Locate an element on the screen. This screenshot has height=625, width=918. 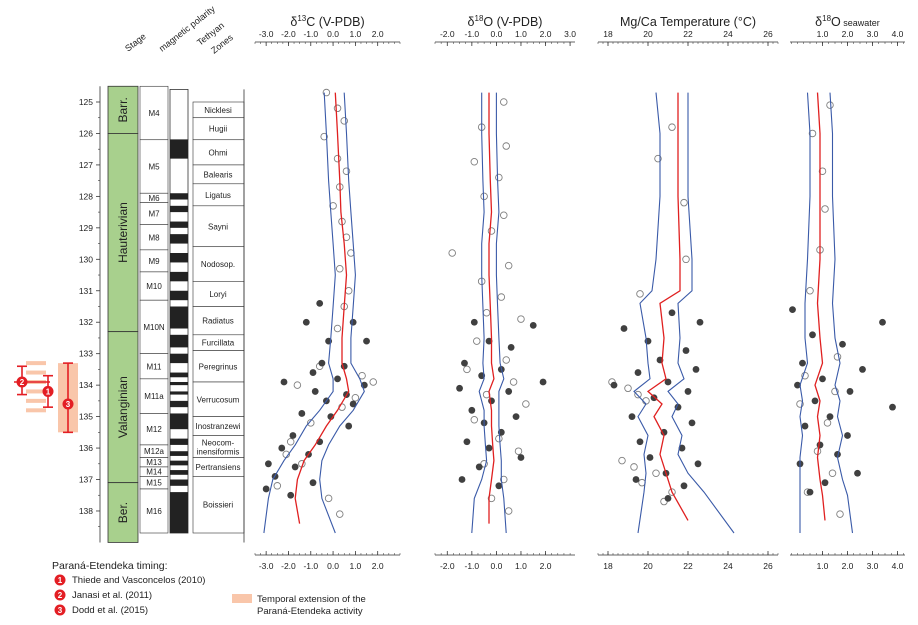
legend-patch-text-1: Temporal extension of the is located at coordinates (311, 599).